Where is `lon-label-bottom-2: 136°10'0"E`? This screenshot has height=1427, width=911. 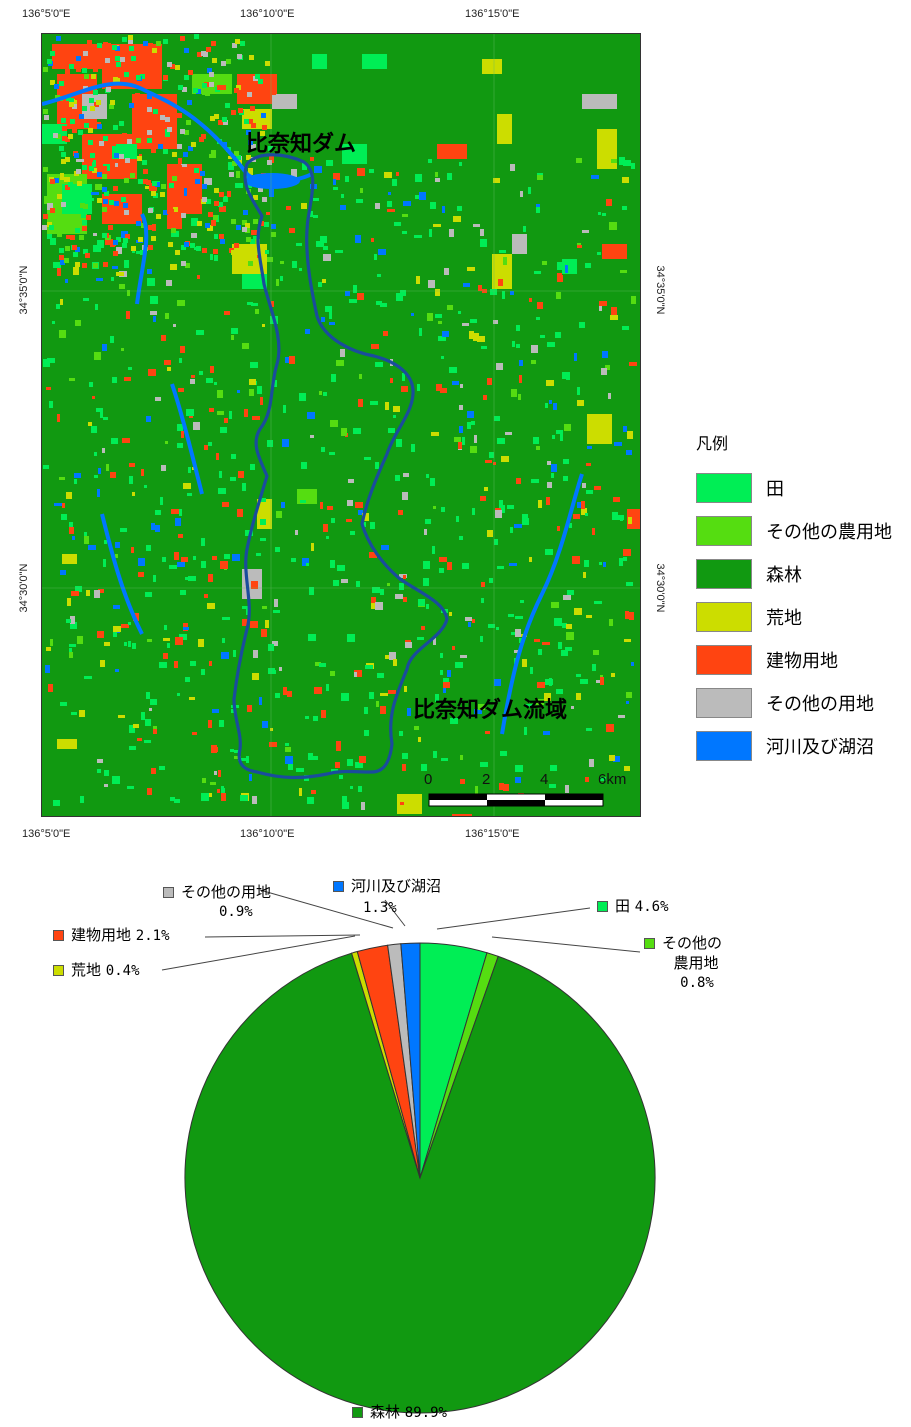
lon-label-bottom-2: 136°10'0"E is located at coordinates (267, 834).